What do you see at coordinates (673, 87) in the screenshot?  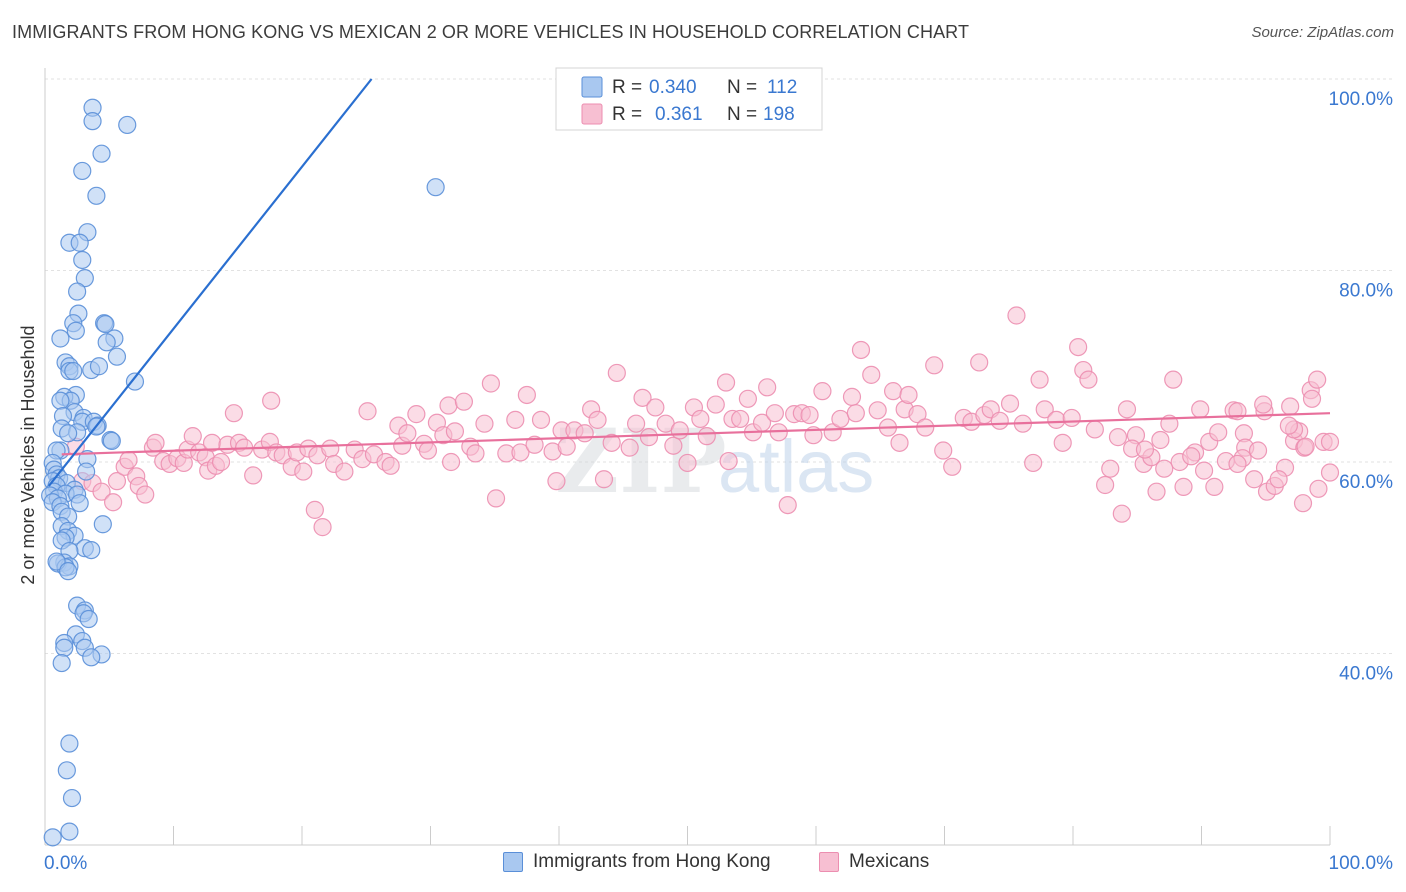 I see `legend-r-value-1: 0.340` at bounding box center [673, 87].